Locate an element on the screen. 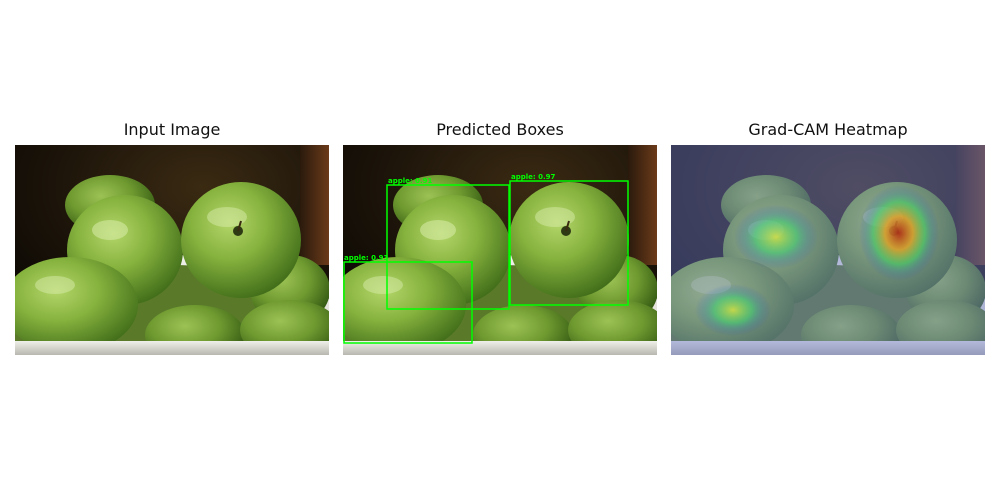  predicted-boxes-image: apple: 0.91 apple: 0.97 apple: 0.93 is located at coordinates (500, 250).